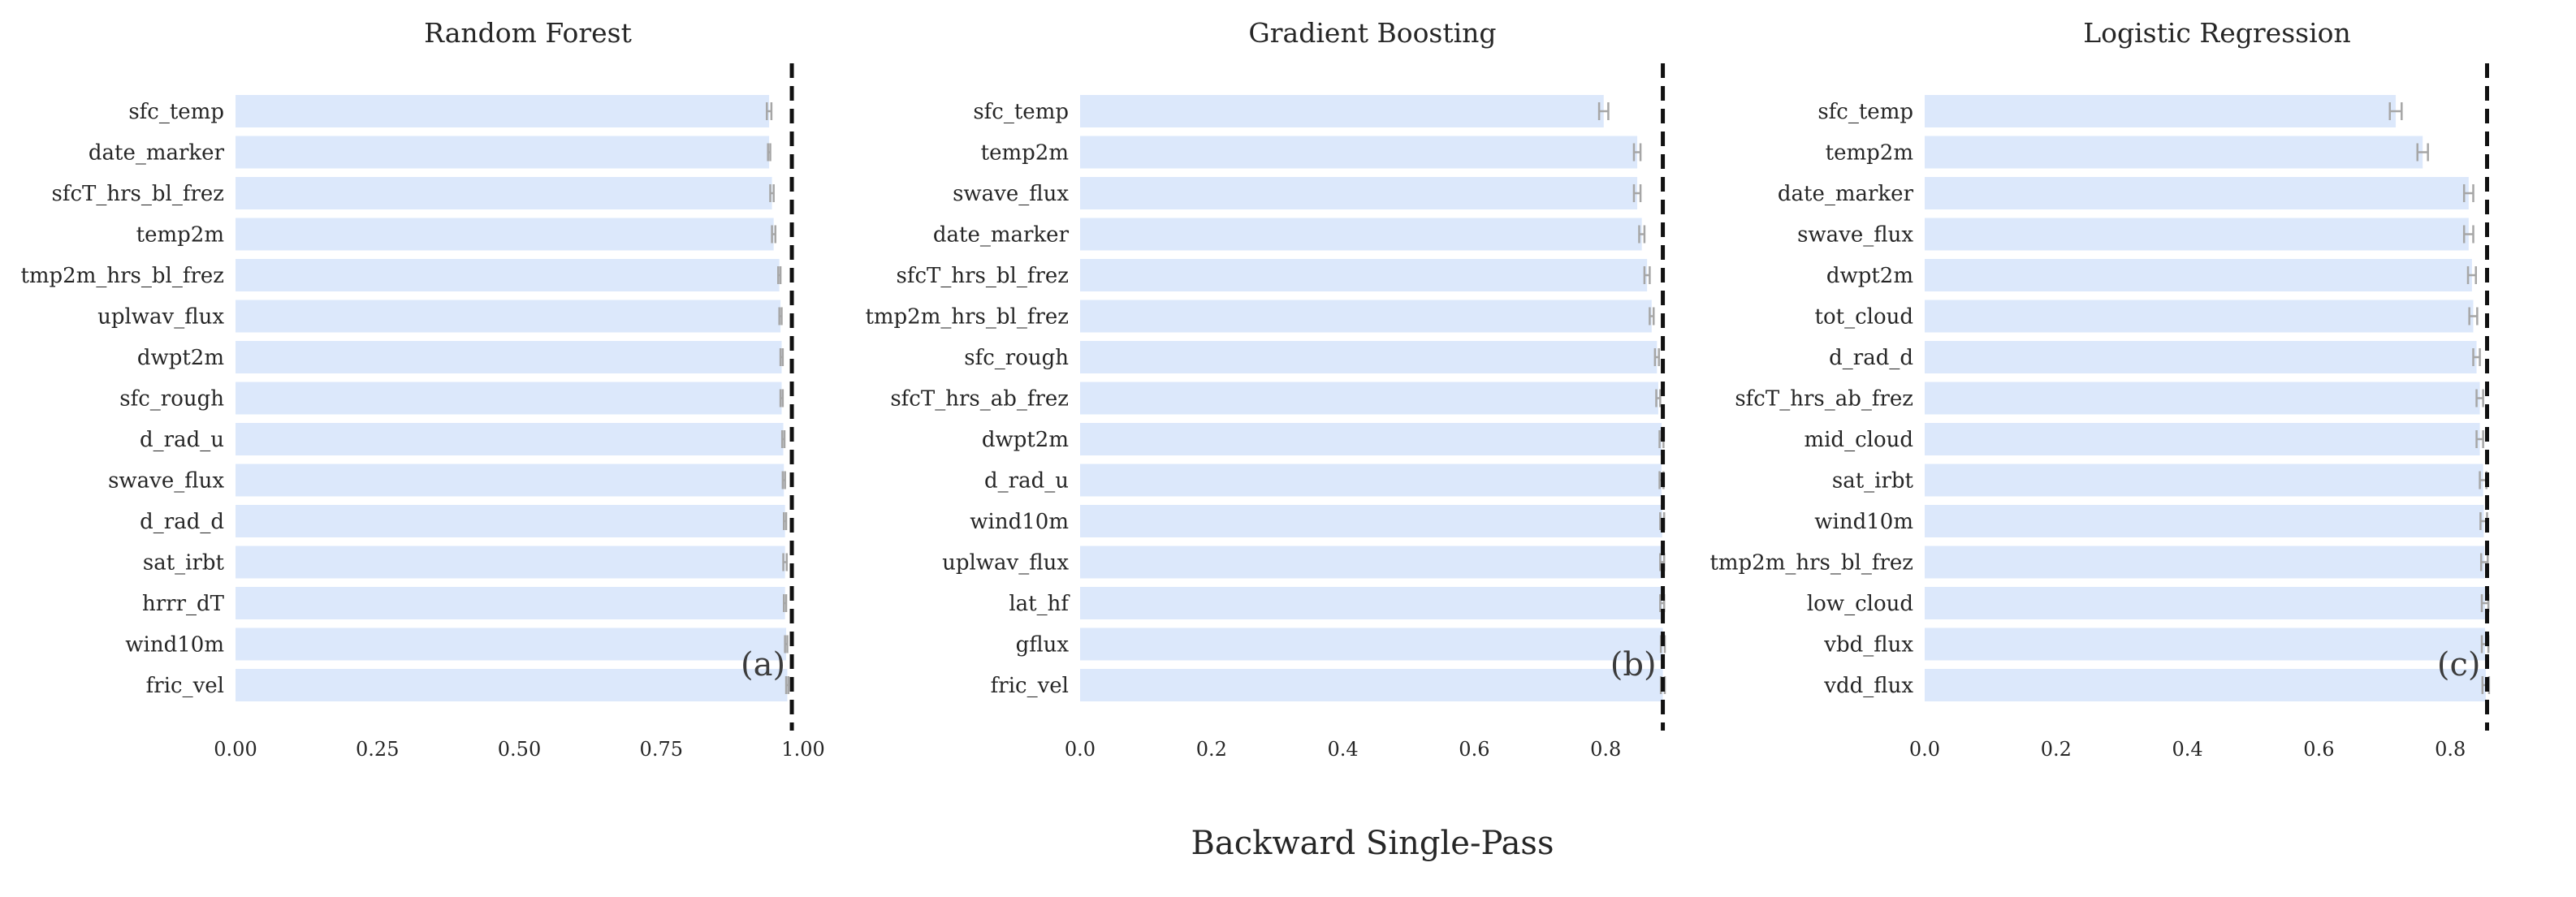 Image resolution: width=2576 pixels, height=897 pixels. I want to click on error-bar-mid_cloud, so click(2480, 439).